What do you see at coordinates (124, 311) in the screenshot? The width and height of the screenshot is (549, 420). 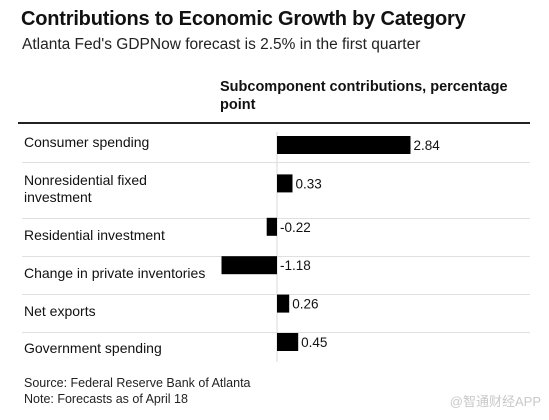 I see `category-label: Net exports` at bounding box center [124, 311].